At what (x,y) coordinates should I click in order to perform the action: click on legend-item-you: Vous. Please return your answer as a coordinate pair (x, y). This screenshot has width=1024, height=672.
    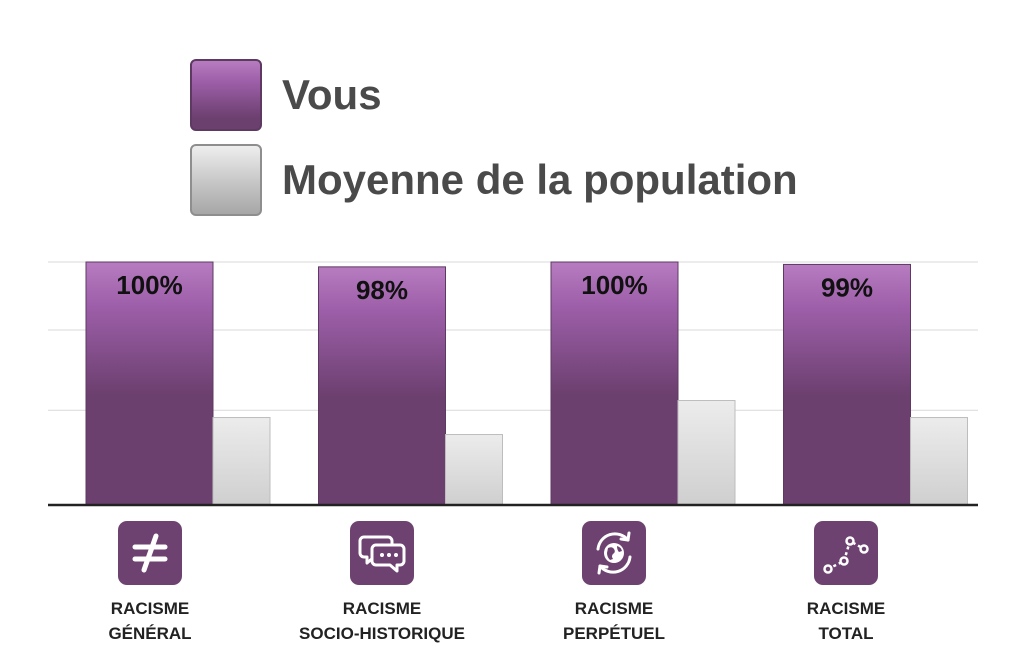
    Looking at the image, I should click on (494, 95).